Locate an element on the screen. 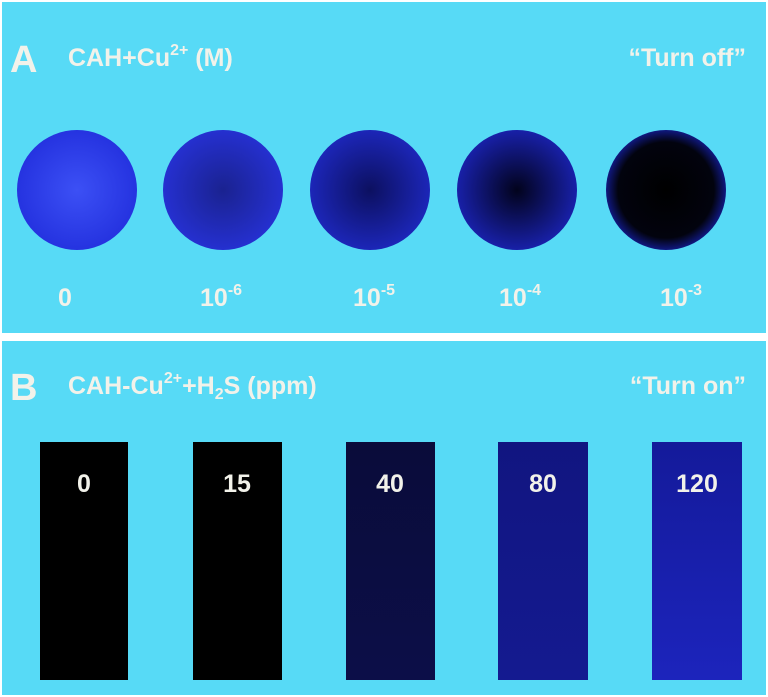 The image size is (768, 697). sample-label: 120 is located at coordinates (697, 484).